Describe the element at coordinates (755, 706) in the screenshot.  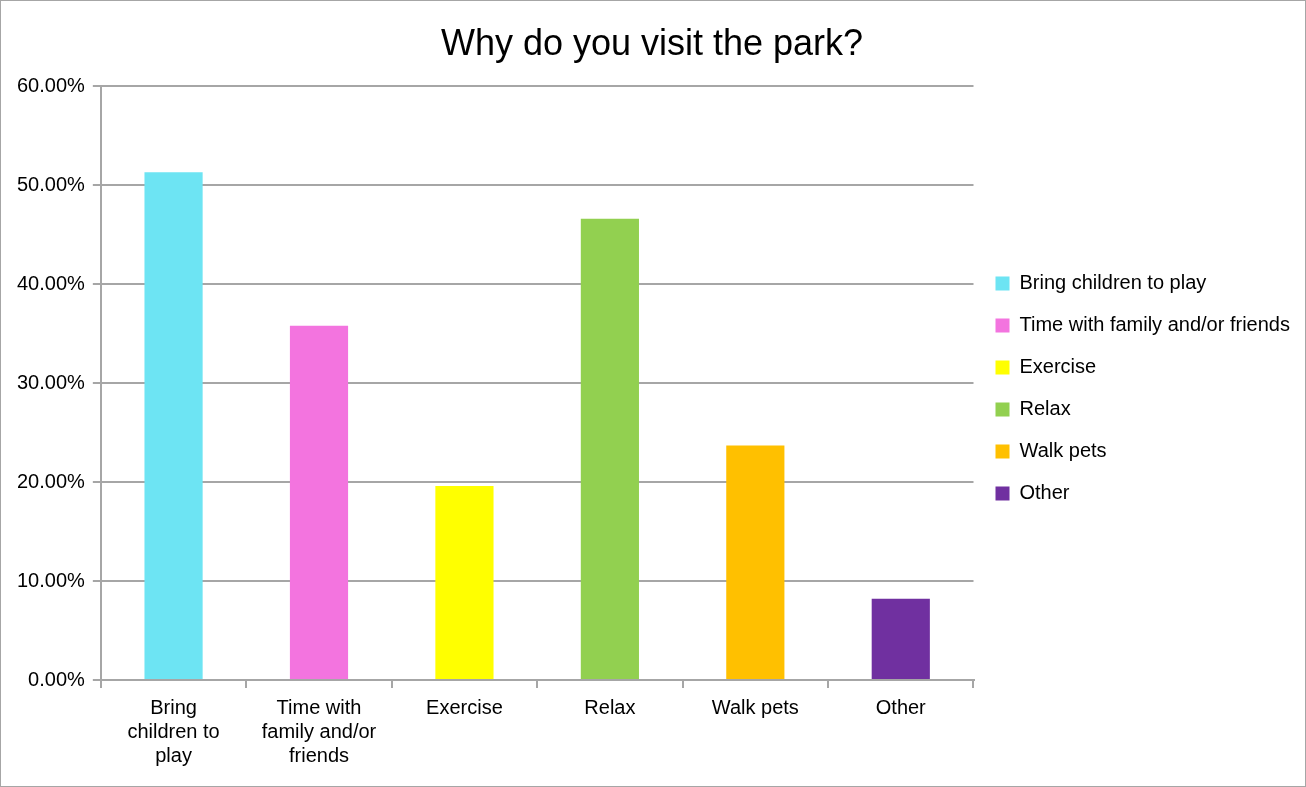
I see `x-tick-label: Walk pets` at that location.